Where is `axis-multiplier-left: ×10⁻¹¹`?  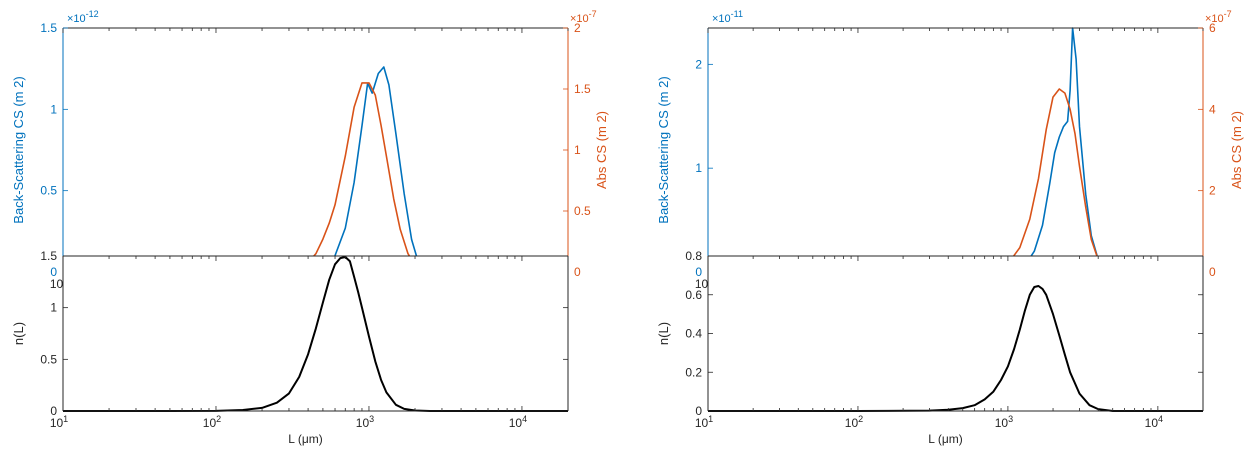 axis-multiplier-left: ×10⁻¹¹ is located at coordinates (727, 17).